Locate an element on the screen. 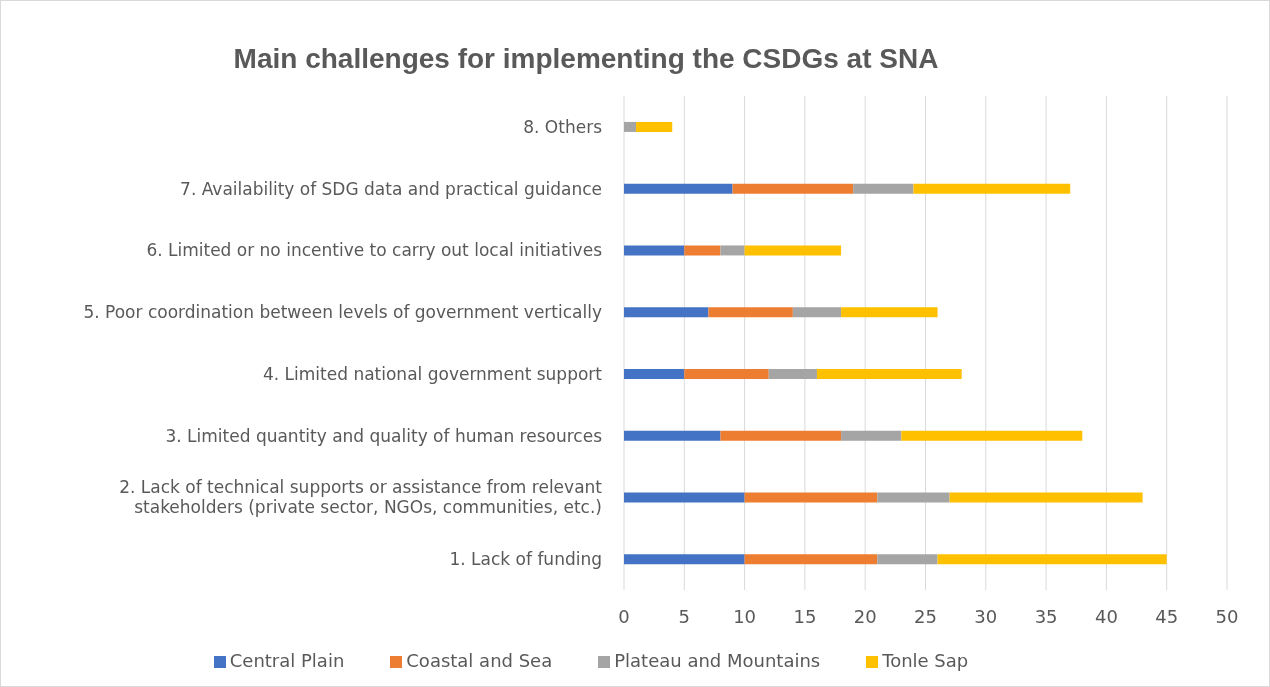  y-tick-label: 4. Limited national government support is located at coordinates (432, 373).